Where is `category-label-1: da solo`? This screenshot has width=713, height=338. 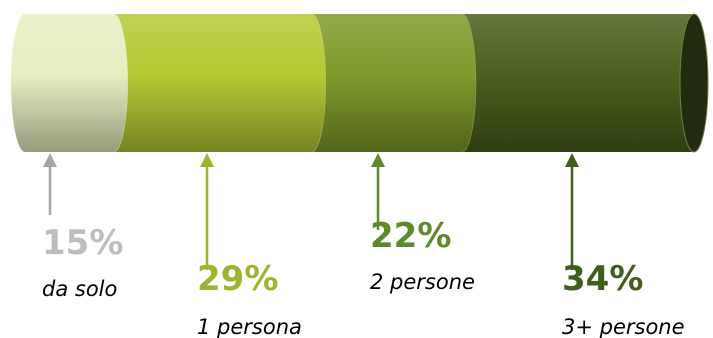
category-label-1: da solo is located at coordinates (79, 289).